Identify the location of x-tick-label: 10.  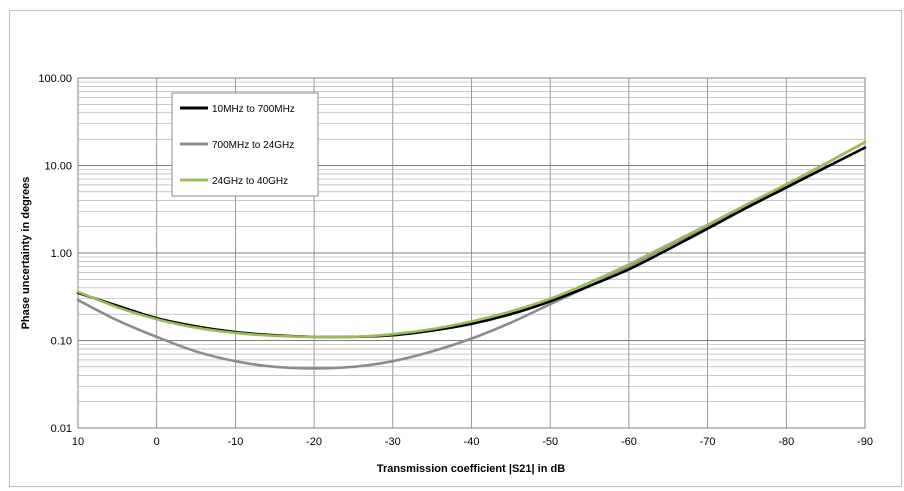
(78, 442).